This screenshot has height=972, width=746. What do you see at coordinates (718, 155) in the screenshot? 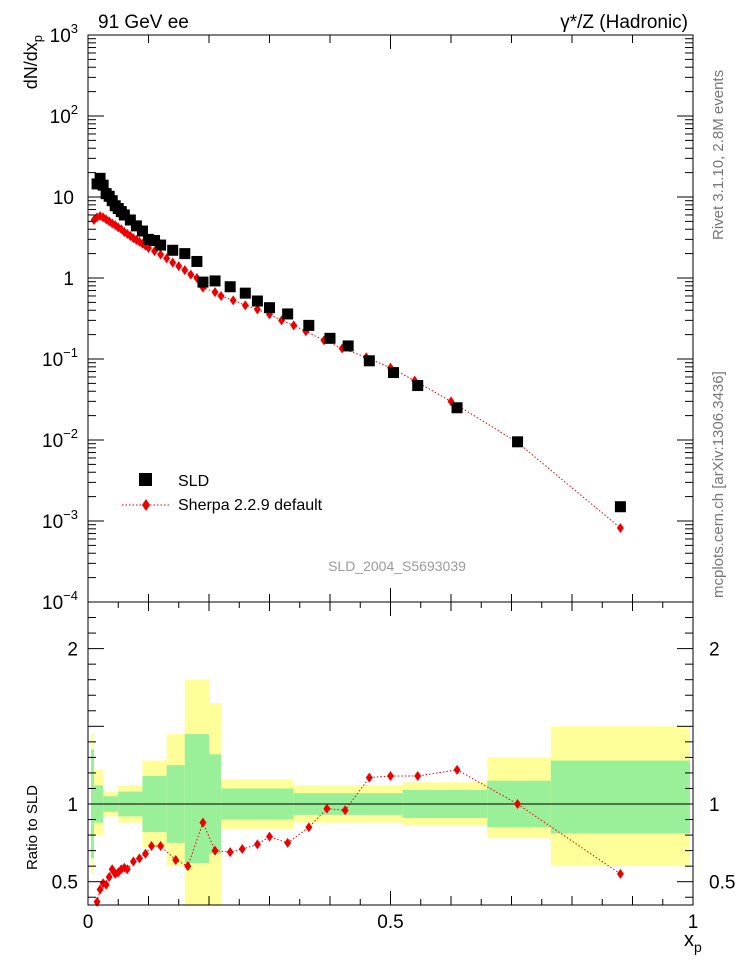
I see `rivet-version-label: Rivet 3.1.10, 2.8M events` at bounding box center [718, 155].